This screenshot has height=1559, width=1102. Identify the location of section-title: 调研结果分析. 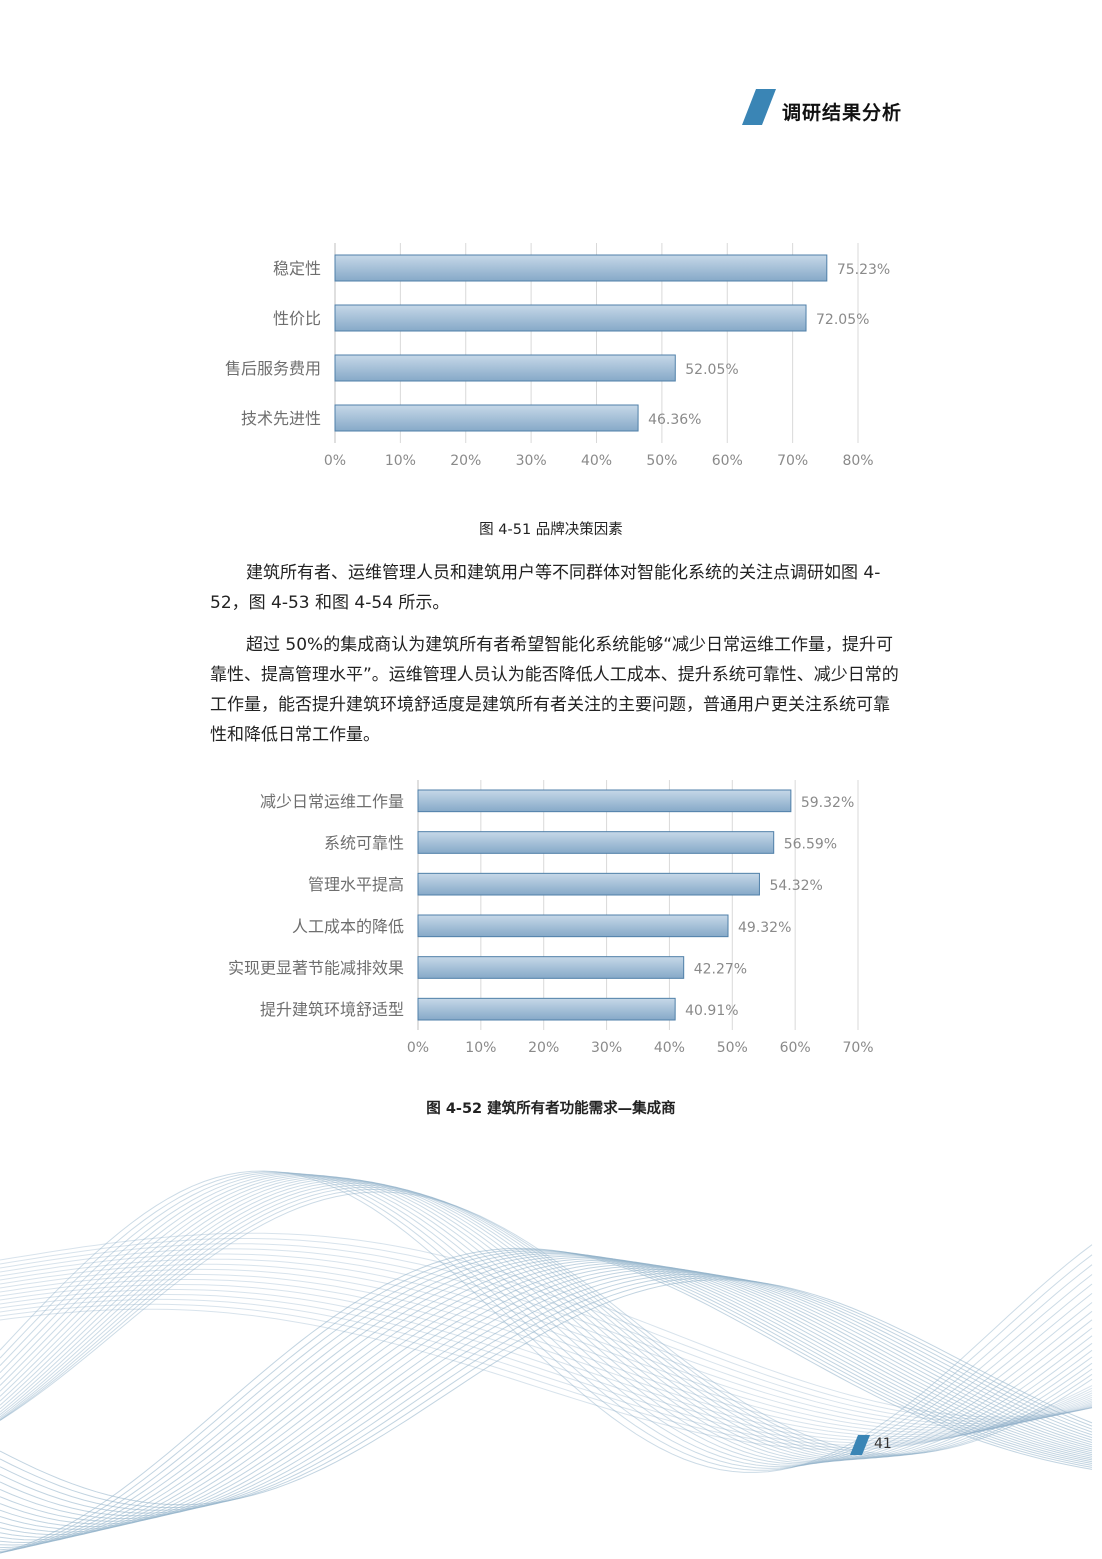
(842, 113).